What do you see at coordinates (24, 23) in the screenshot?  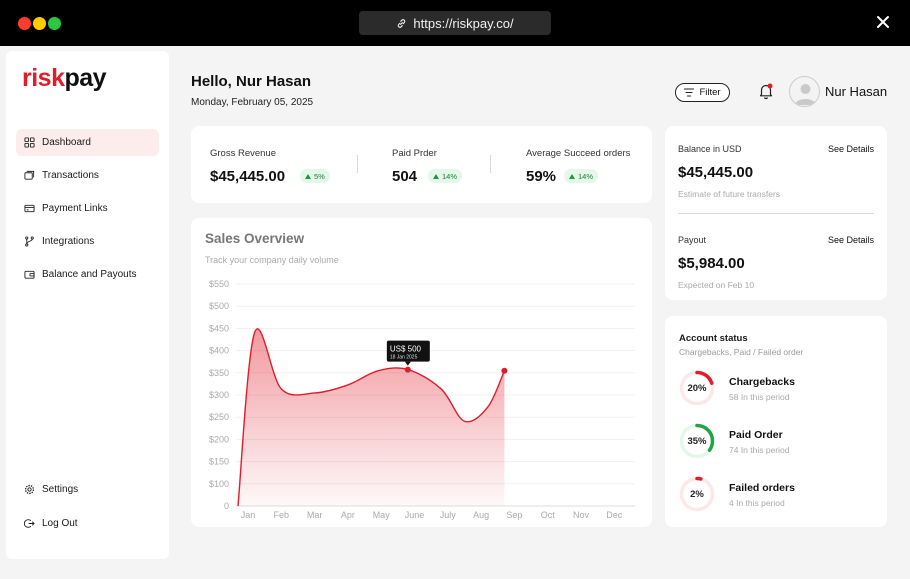 I see `window-close-dot` at bounding box center [24, 23].